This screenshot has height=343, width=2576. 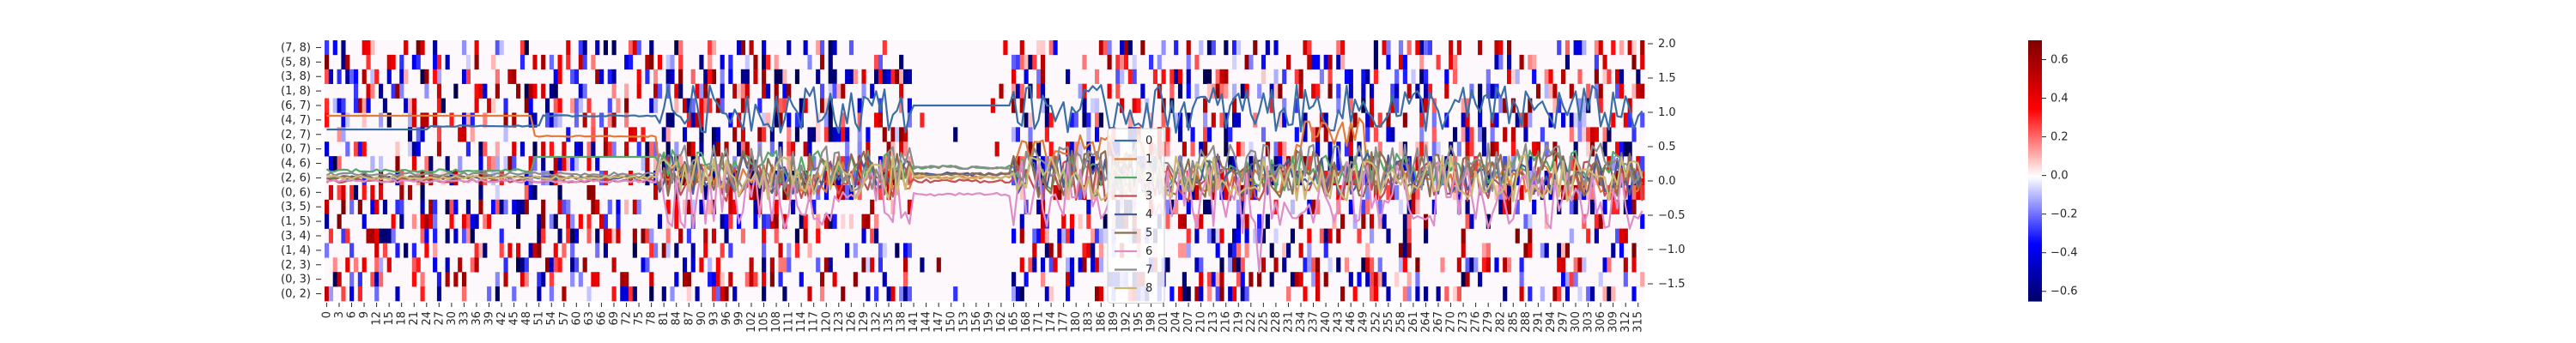 What do you see at coordinates (764, 322) in the screenshot?
I see `column-tick-label: 105` at bounding box center [764, 322].